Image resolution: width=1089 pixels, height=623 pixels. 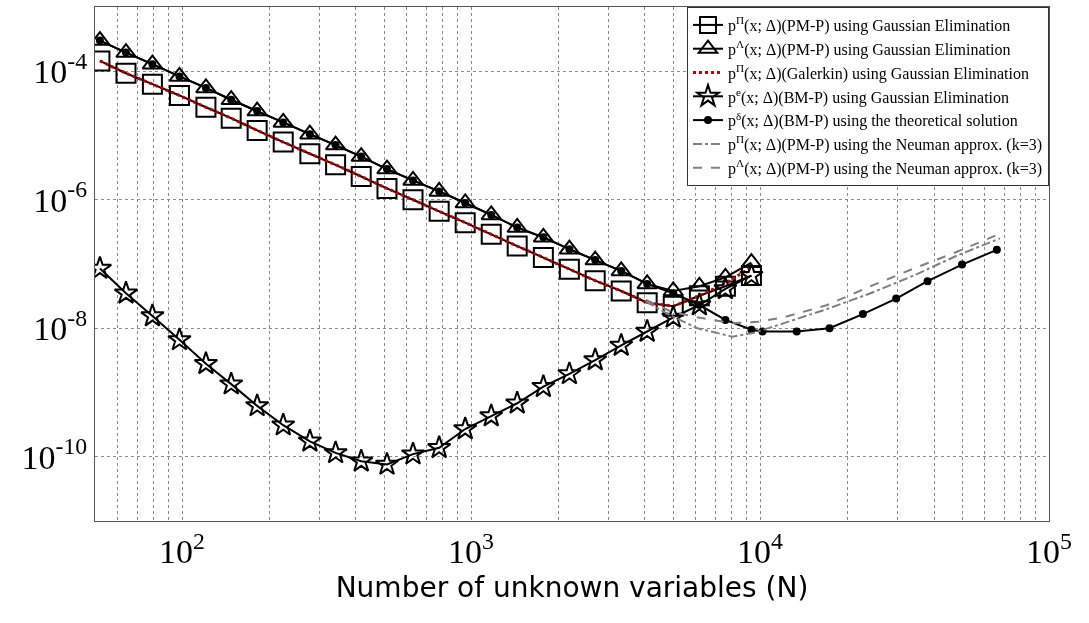 What do you see at coordinates (54, 454) in the screenshot?
I see `y-tick-label: 10$^{-10}$` at bounding box center [54, 454].